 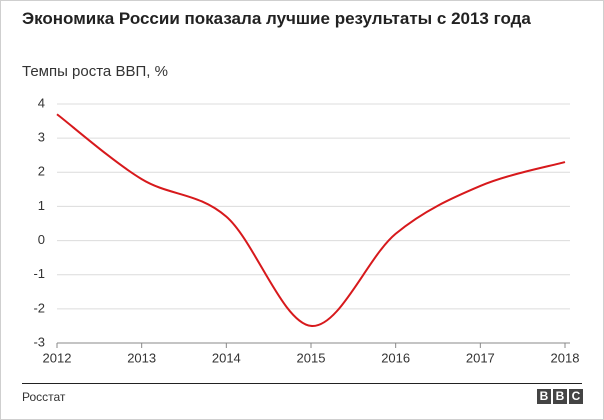 I want to click on x-tick-label: 2013, so click(x=141, y=357).